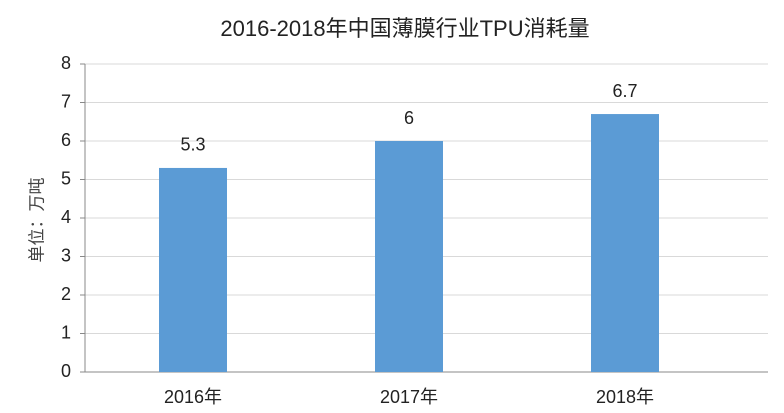 The height and width of the screenshot is (413, 784). I want to click on data-label: 6.7, so click(624, 91).